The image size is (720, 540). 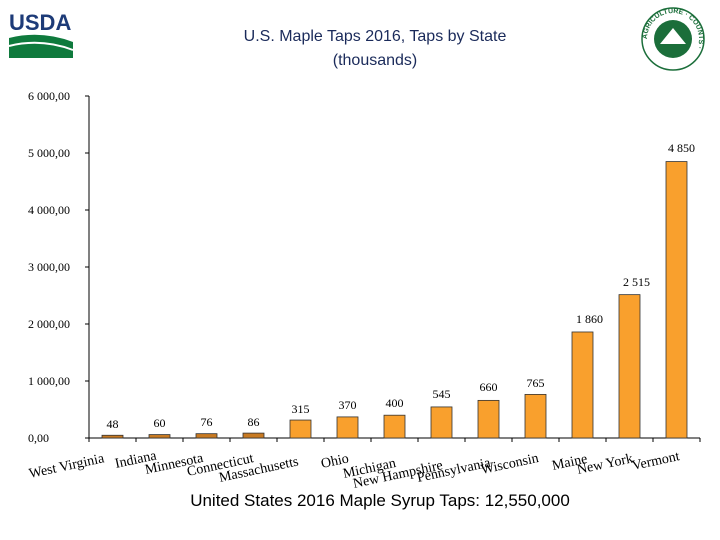 What do you see at coordinates (67, 466) in the screenshot?
I see `x-category-label: West Virginia` at bounding box center [67, 466].